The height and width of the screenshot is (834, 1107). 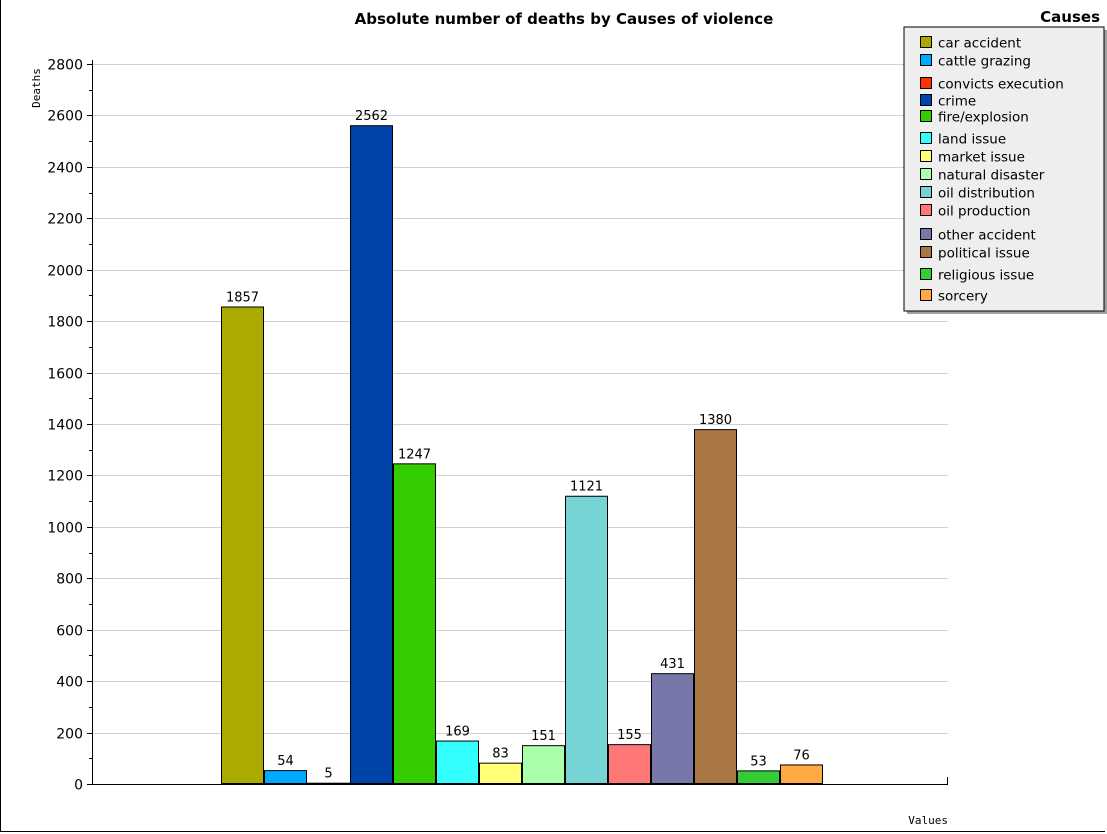 I want to click on legend-label: land issue, so click(x=972, y=140).